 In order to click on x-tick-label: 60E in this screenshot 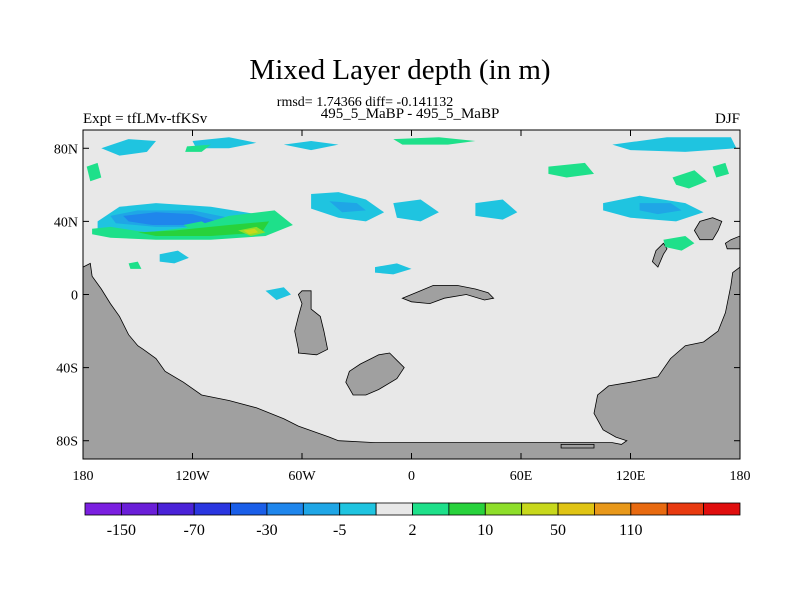, I will do `click(521, 476)`.